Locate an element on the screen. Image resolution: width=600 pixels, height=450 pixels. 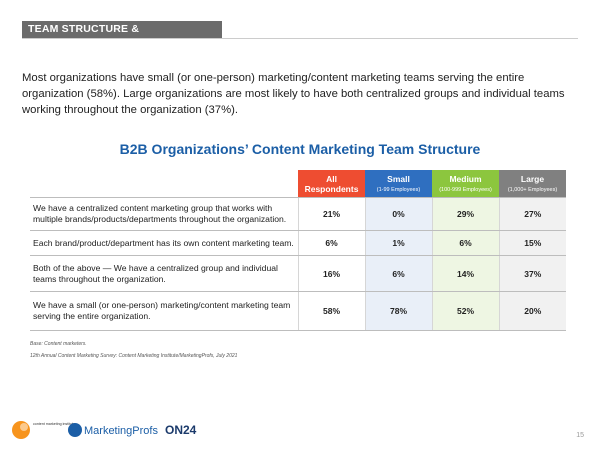
logo-text: MarketingProfs is located at coordinates (121, 431).